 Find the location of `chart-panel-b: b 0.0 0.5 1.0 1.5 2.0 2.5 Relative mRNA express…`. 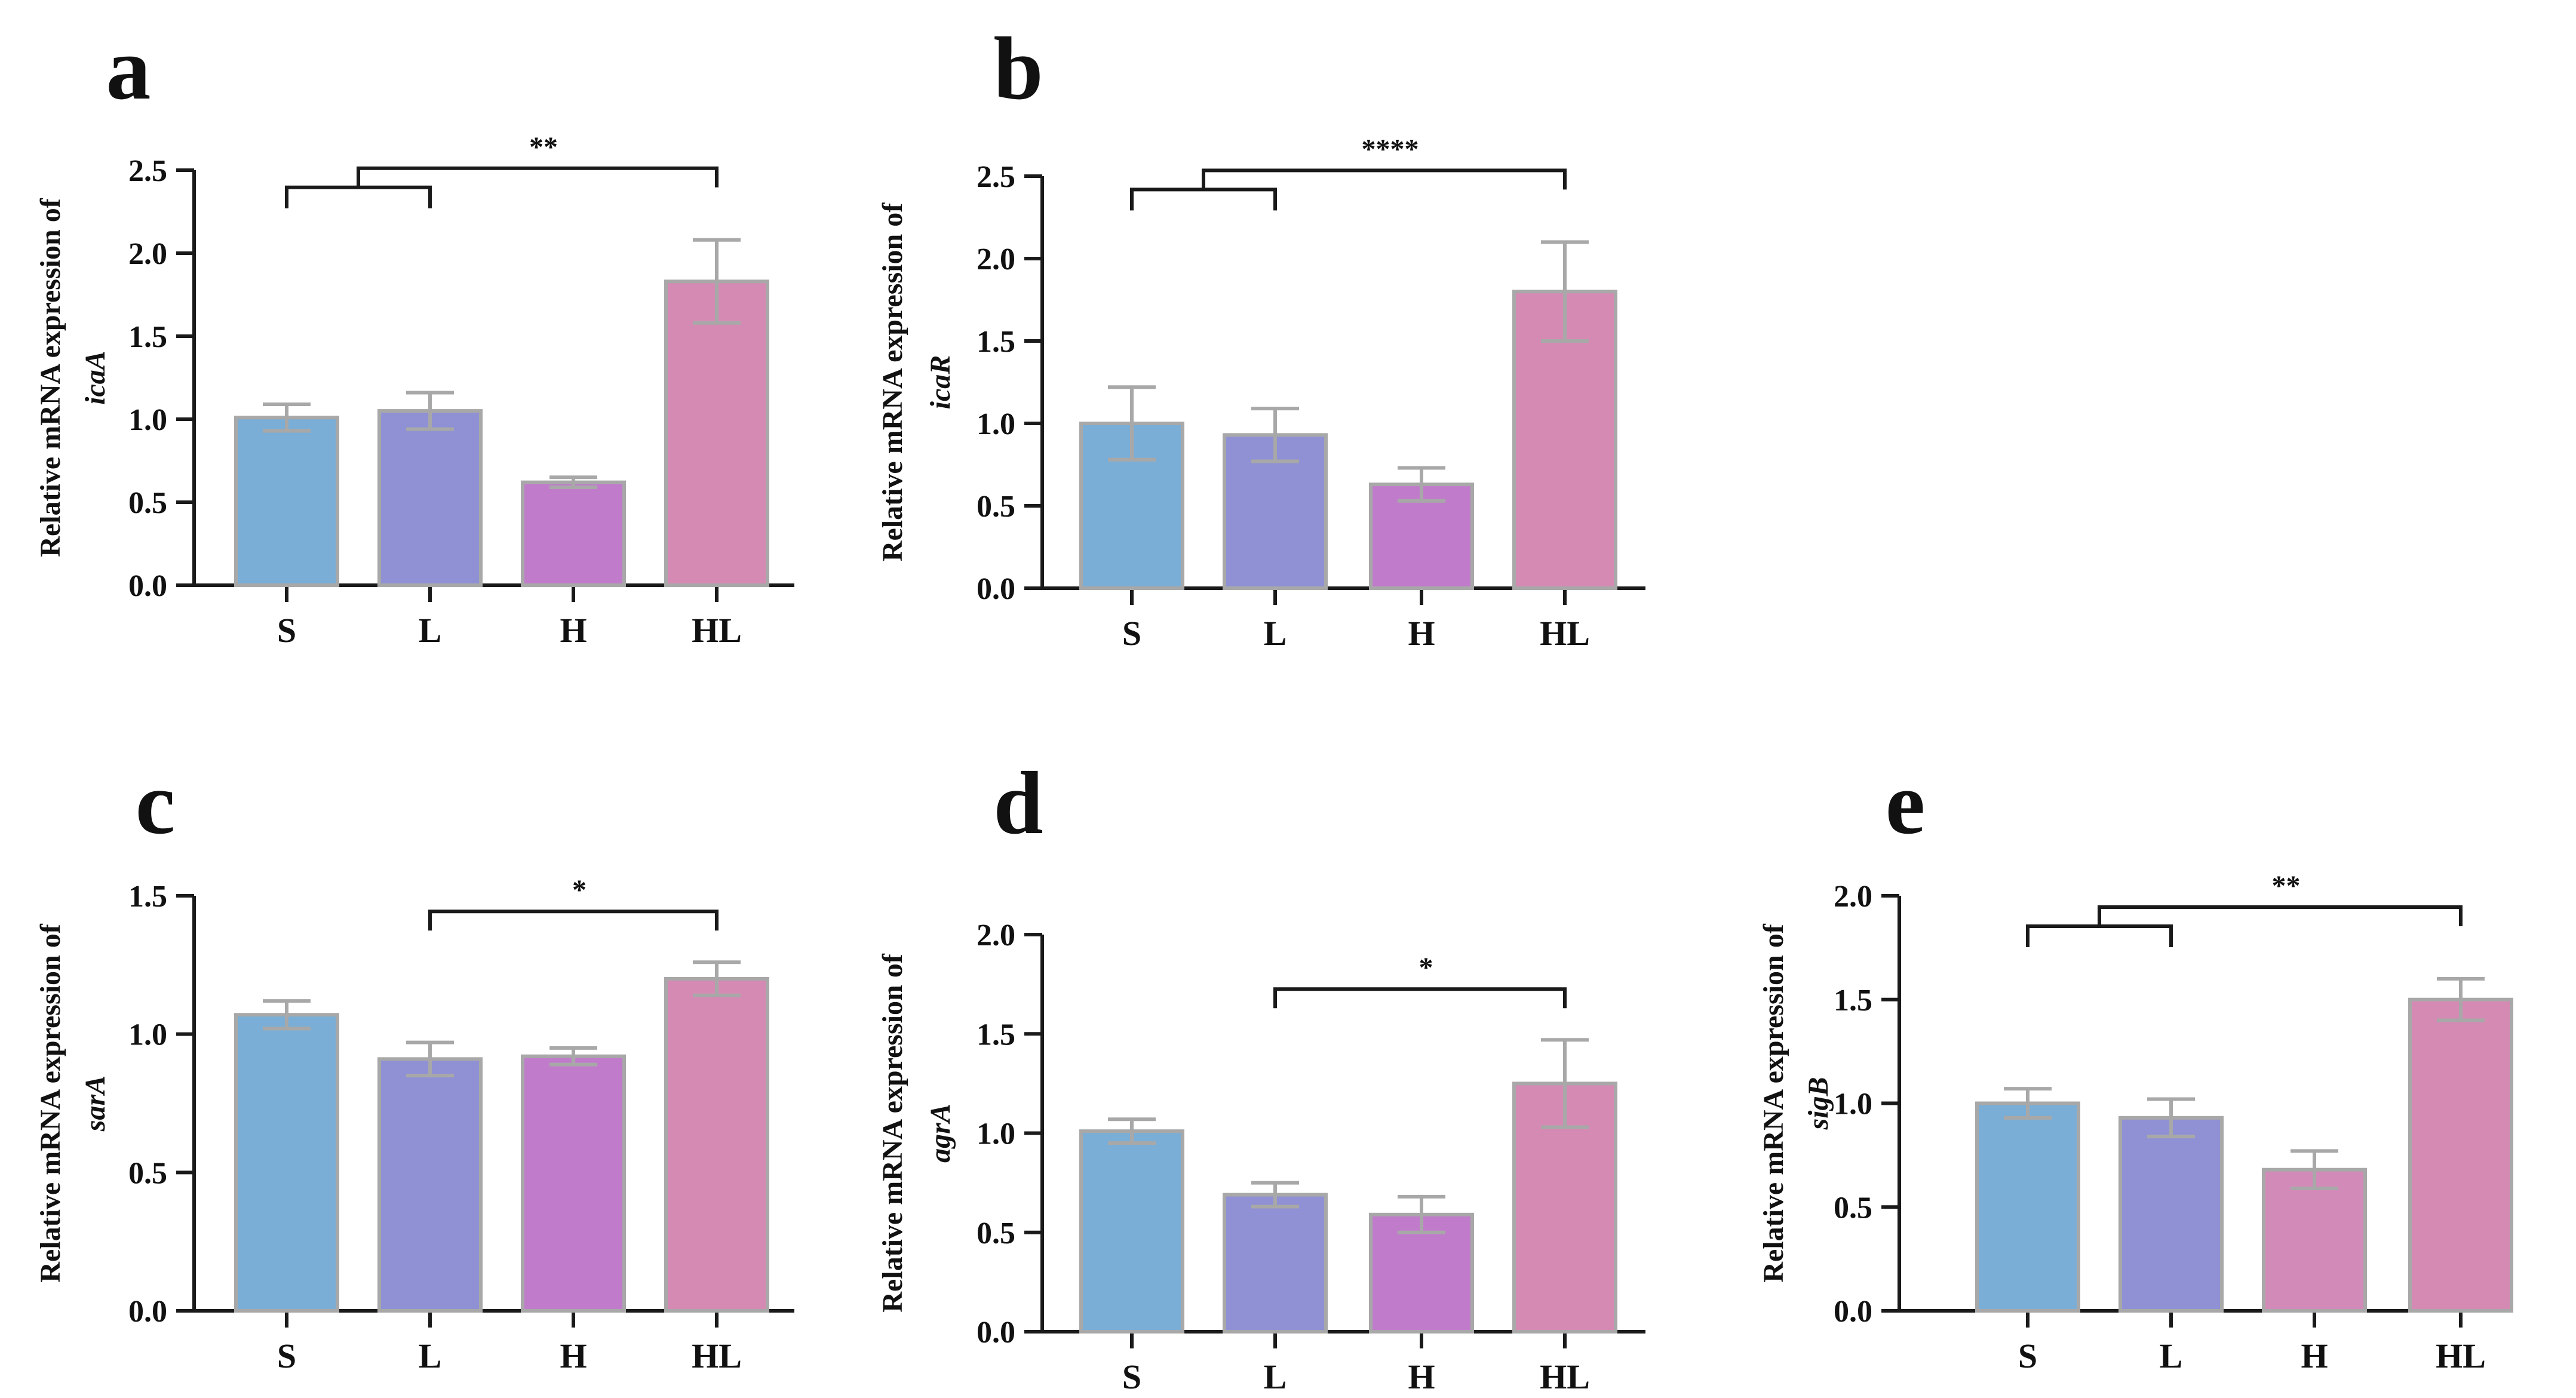

chart-panel-b: b 0.0 0.5 1.0 1.5 2.0 2.5 Relative mRNA express… is located at coordinates (1261, 336).